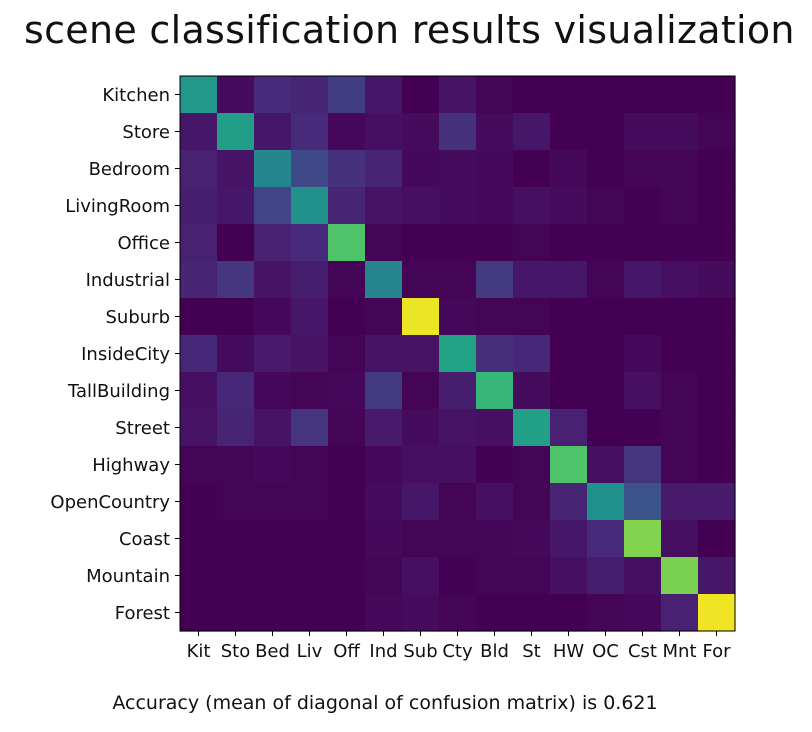  I want to click on y-tick-label: Kitchen, so click(136, 95).